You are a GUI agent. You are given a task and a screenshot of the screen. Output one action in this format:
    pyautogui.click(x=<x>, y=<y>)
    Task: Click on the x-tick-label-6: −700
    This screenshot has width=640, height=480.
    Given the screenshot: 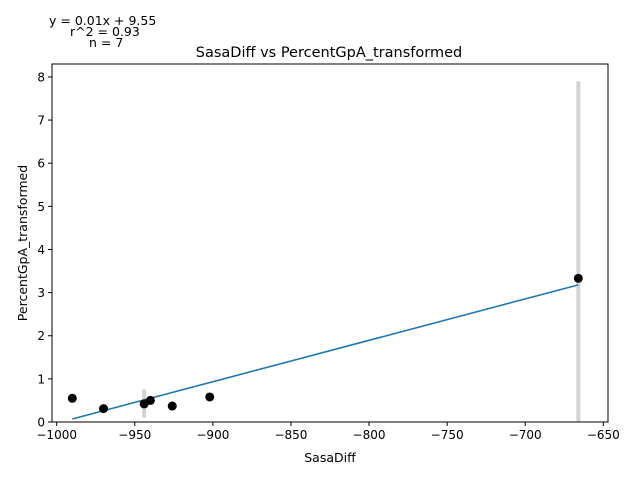 What is the action you would take?
    pyautogui.click(x=525, y=435)
    